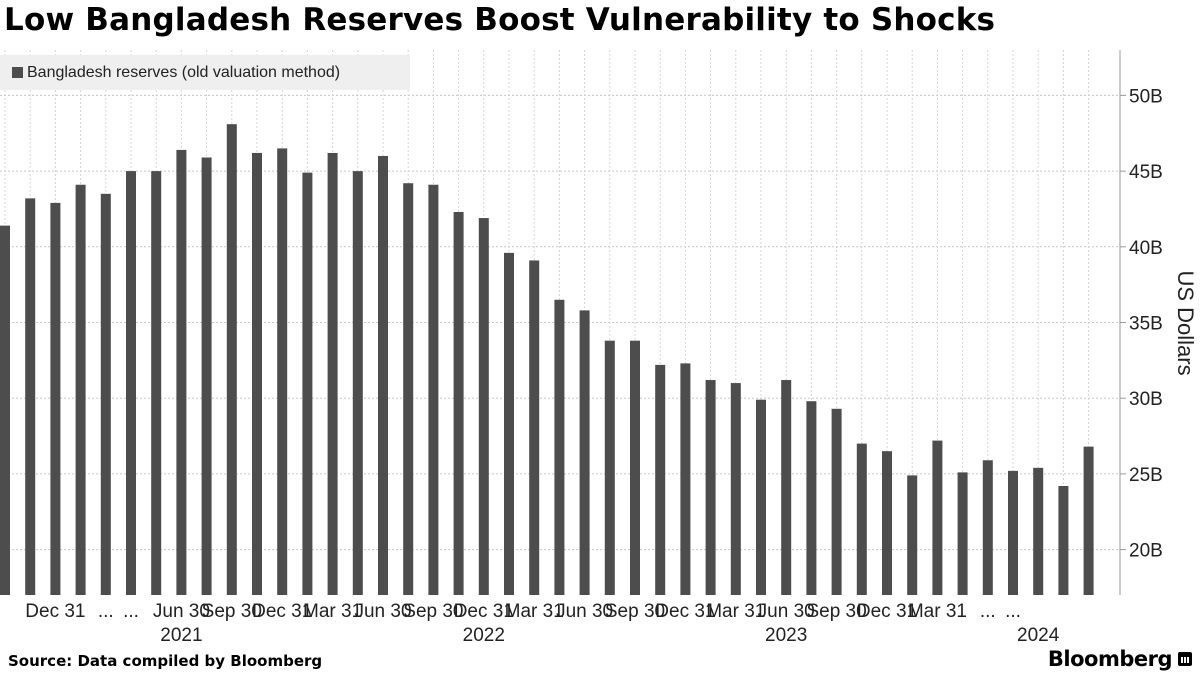  I want to click on x-year-label: 2023, so click(786, 635).